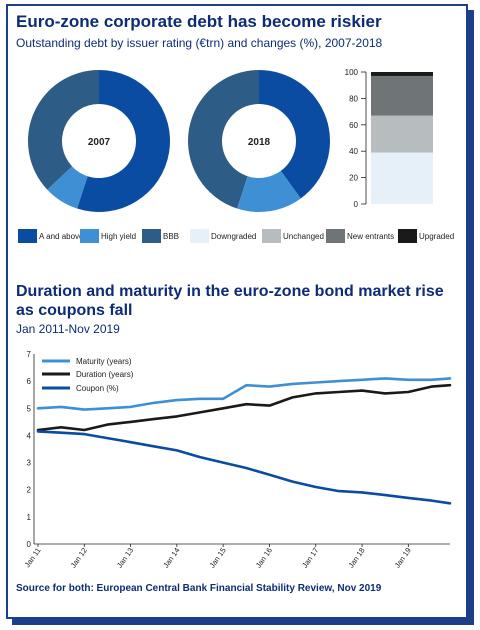 Image resolution: width=480 pixels, height=630 pixels. Describe the element at coordinates (370, 236) in the screenshot. I see `legend-label-new-entrants: New entrants` at that location.